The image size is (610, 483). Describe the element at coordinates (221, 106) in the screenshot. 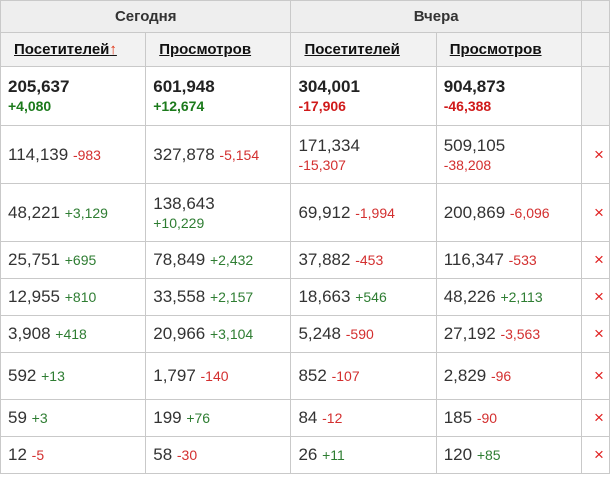

I see `total-views-today-delta: +12,674` at that location.